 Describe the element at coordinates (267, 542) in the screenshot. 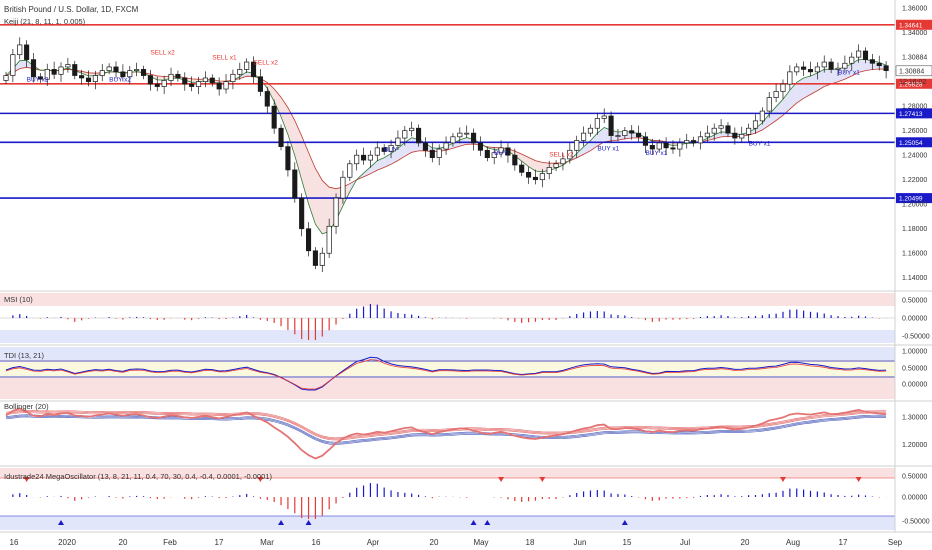

I see `time-tick-label: Mar` at that location.